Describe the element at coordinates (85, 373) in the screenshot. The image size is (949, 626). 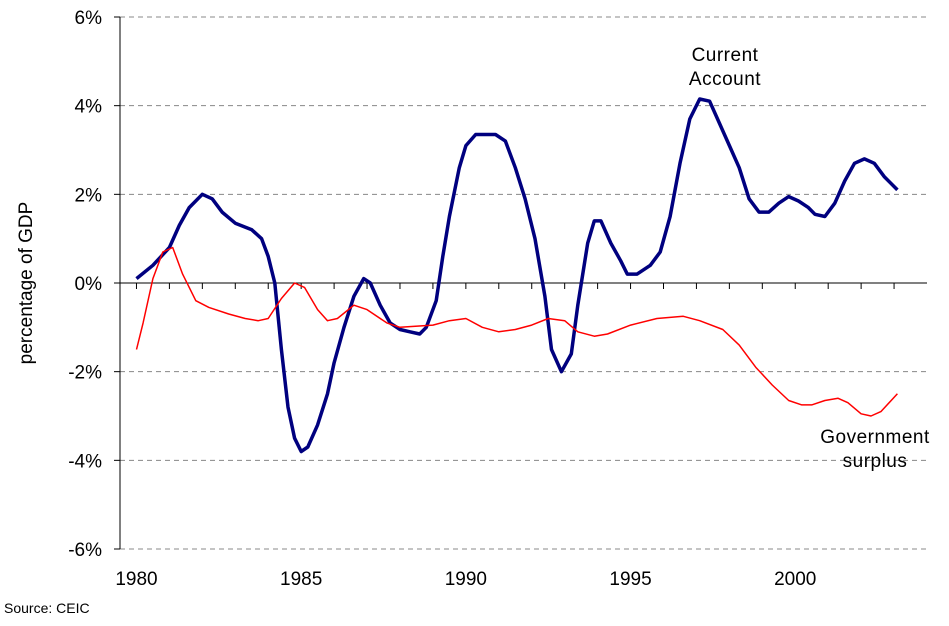
I see `y-tick-label: -2%` at that location.